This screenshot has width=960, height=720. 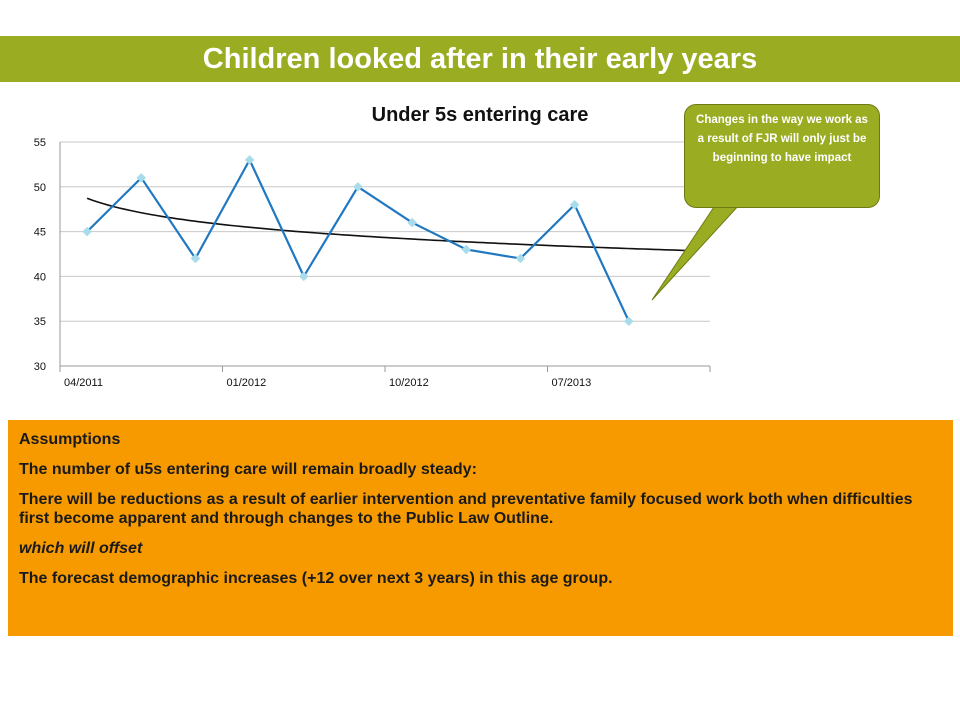 I want to click on x-tick-label: 04/2011, so click(x=83, y=383).